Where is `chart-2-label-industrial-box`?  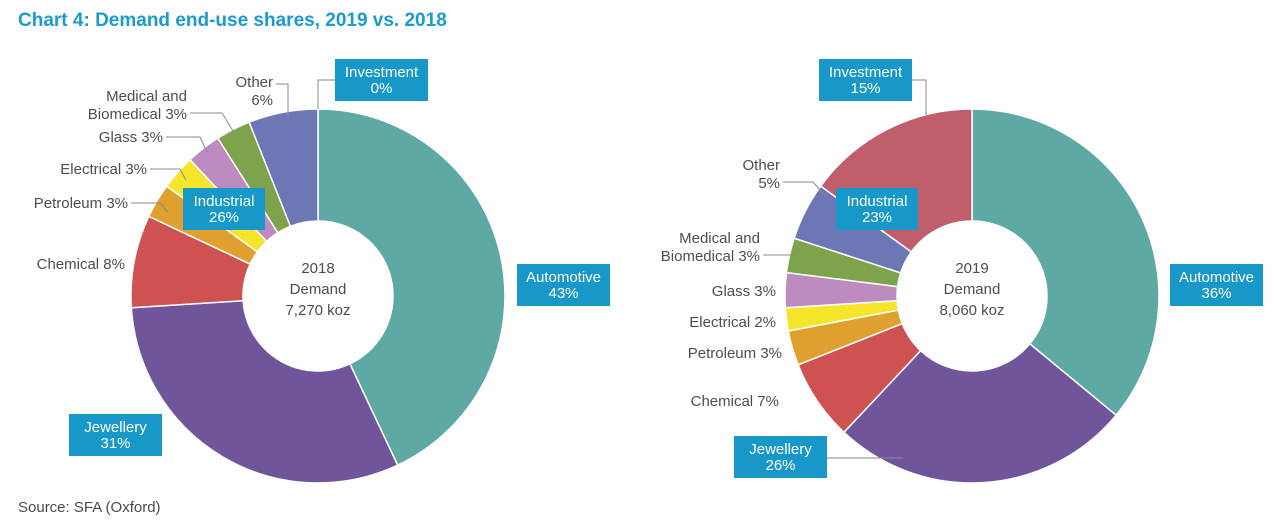 chart-2-label-industrial-box is located at coordinates (877, 209).